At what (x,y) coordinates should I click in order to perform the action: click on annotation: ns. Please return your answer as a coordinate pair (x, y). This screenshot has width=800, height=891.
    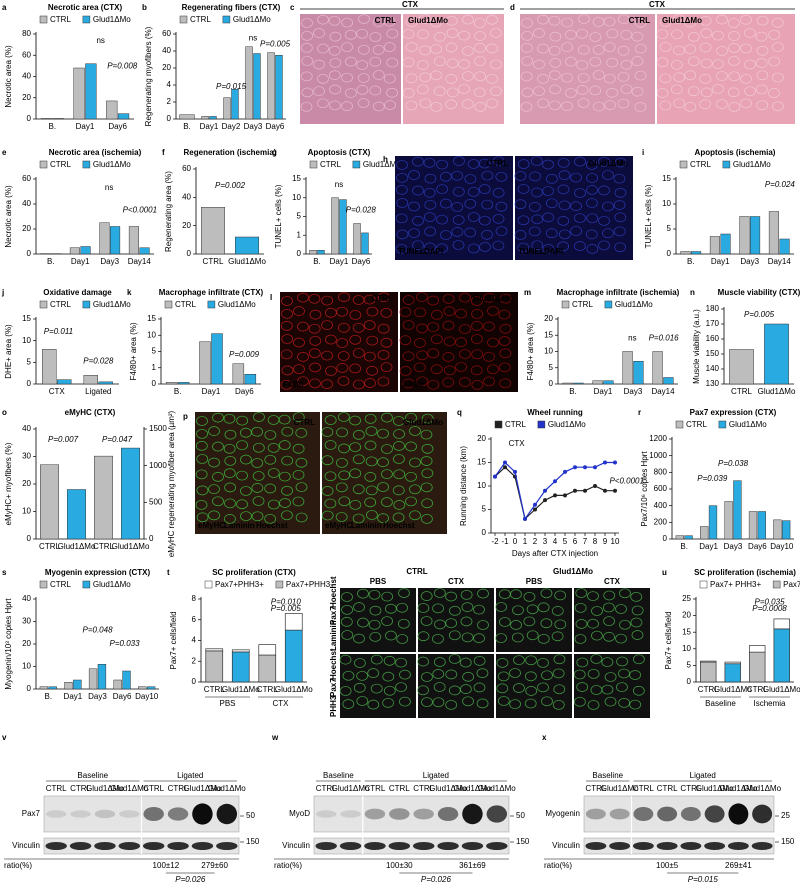
    Looking at the image, I should click on (109, 187).